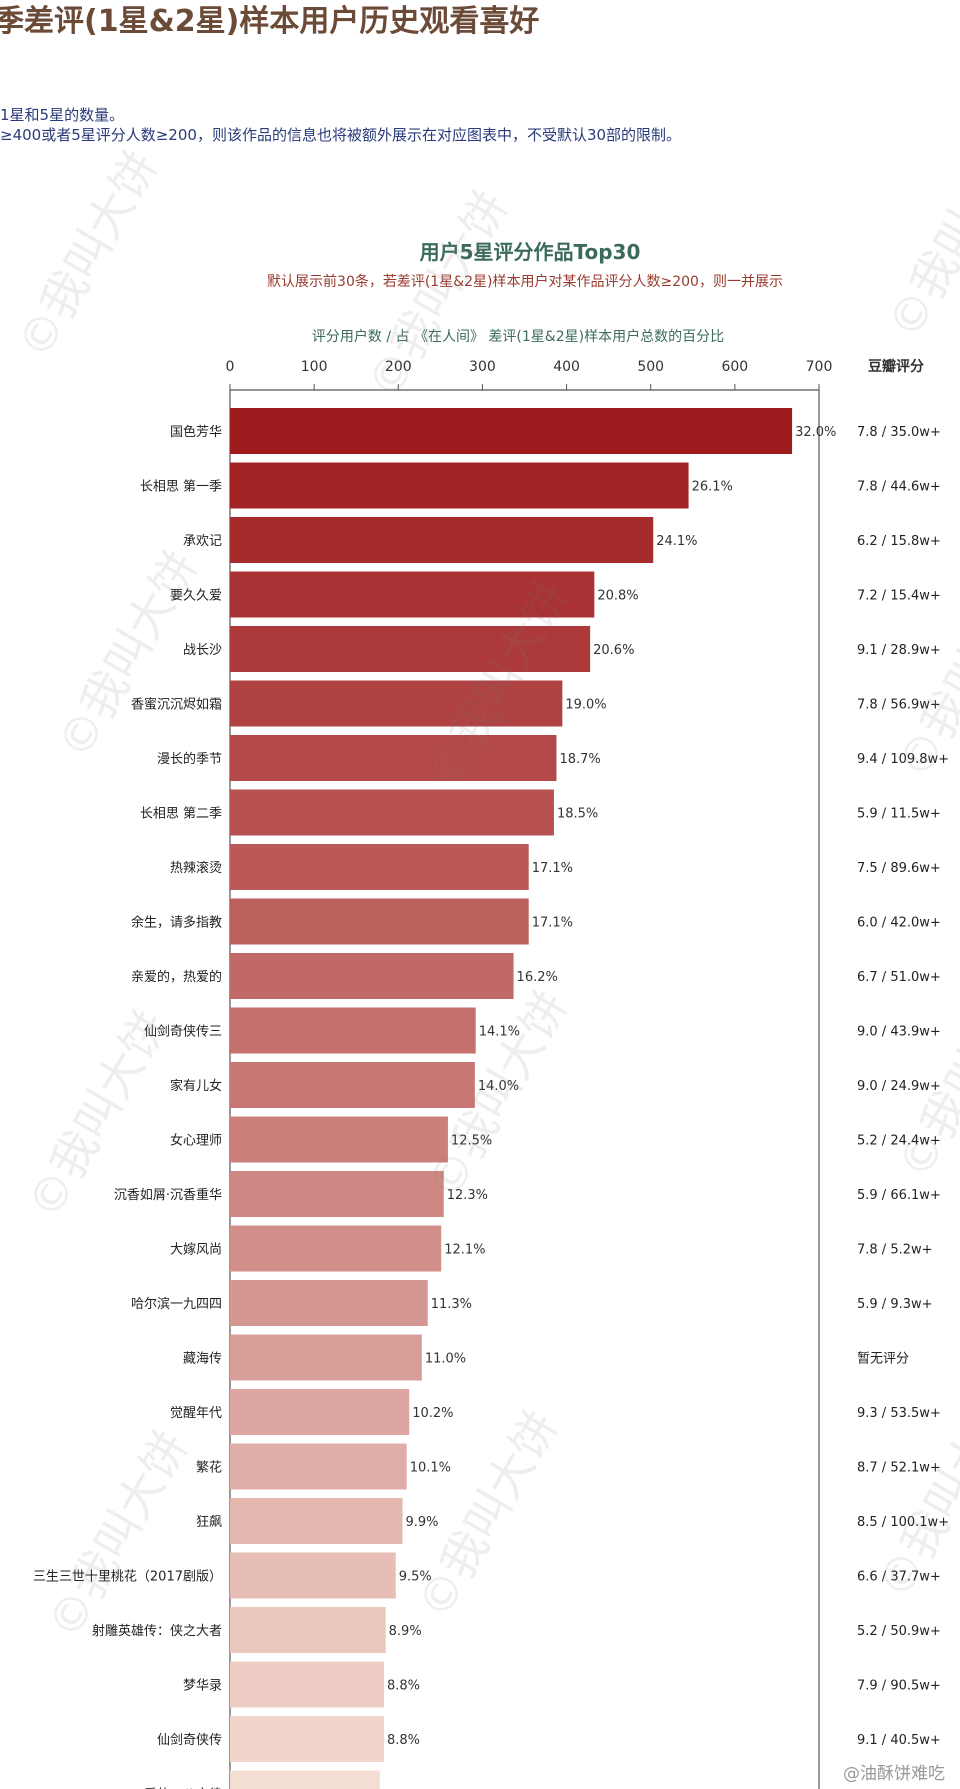 The height and width of the screenshot is (1789, 960). Describe the element at coordinates (451, 1304) in the screenshot. I see `bar-value-label: 11.3%` at that location.